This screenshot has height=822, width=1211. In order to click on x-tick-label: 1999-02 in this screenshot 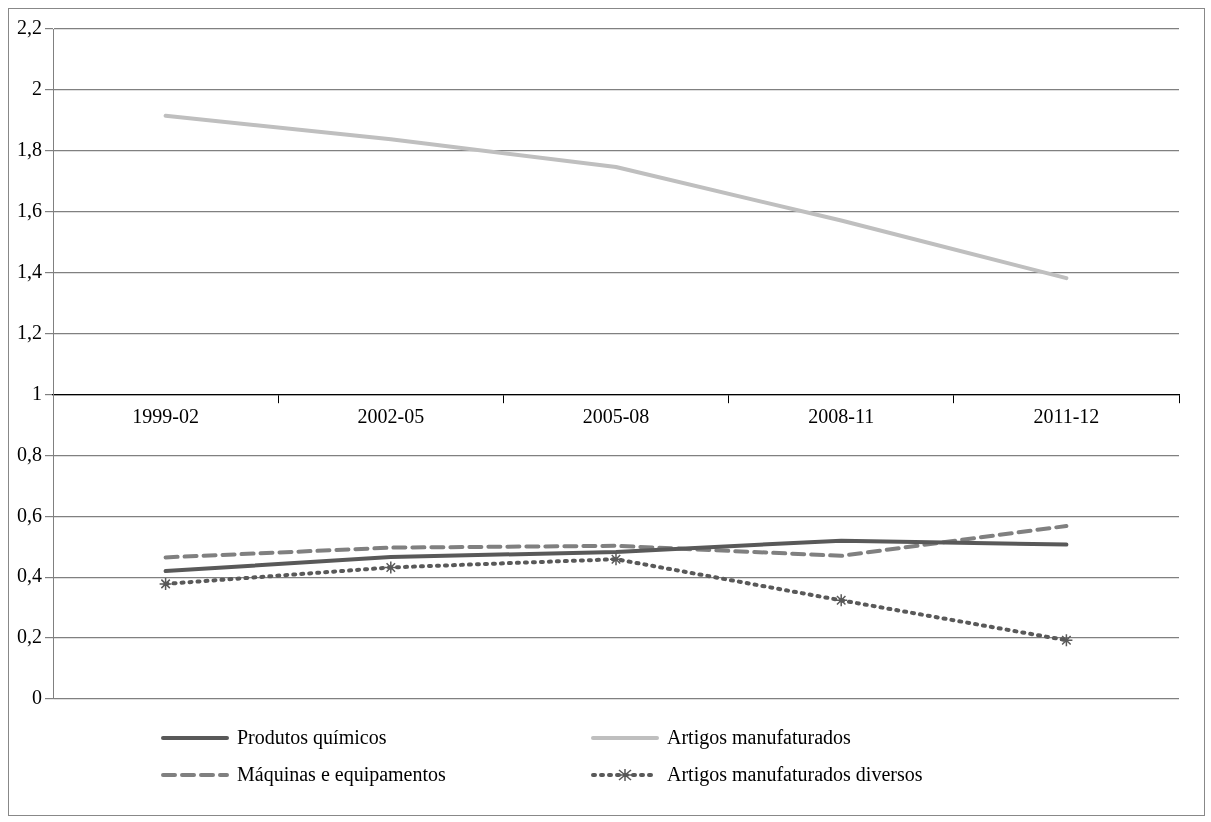, I will do `click(165, 415)`.